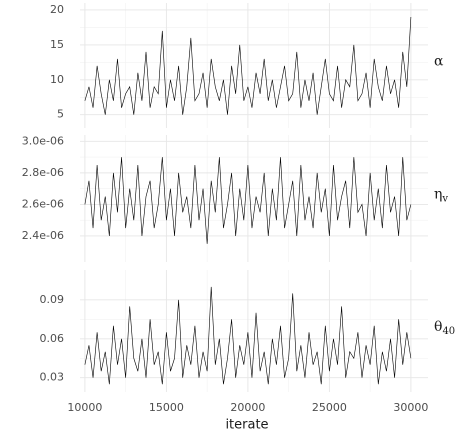 The height and width of the screenshot is (436, 465). I want to click on y-tick-label: 10, so click(57, 79).